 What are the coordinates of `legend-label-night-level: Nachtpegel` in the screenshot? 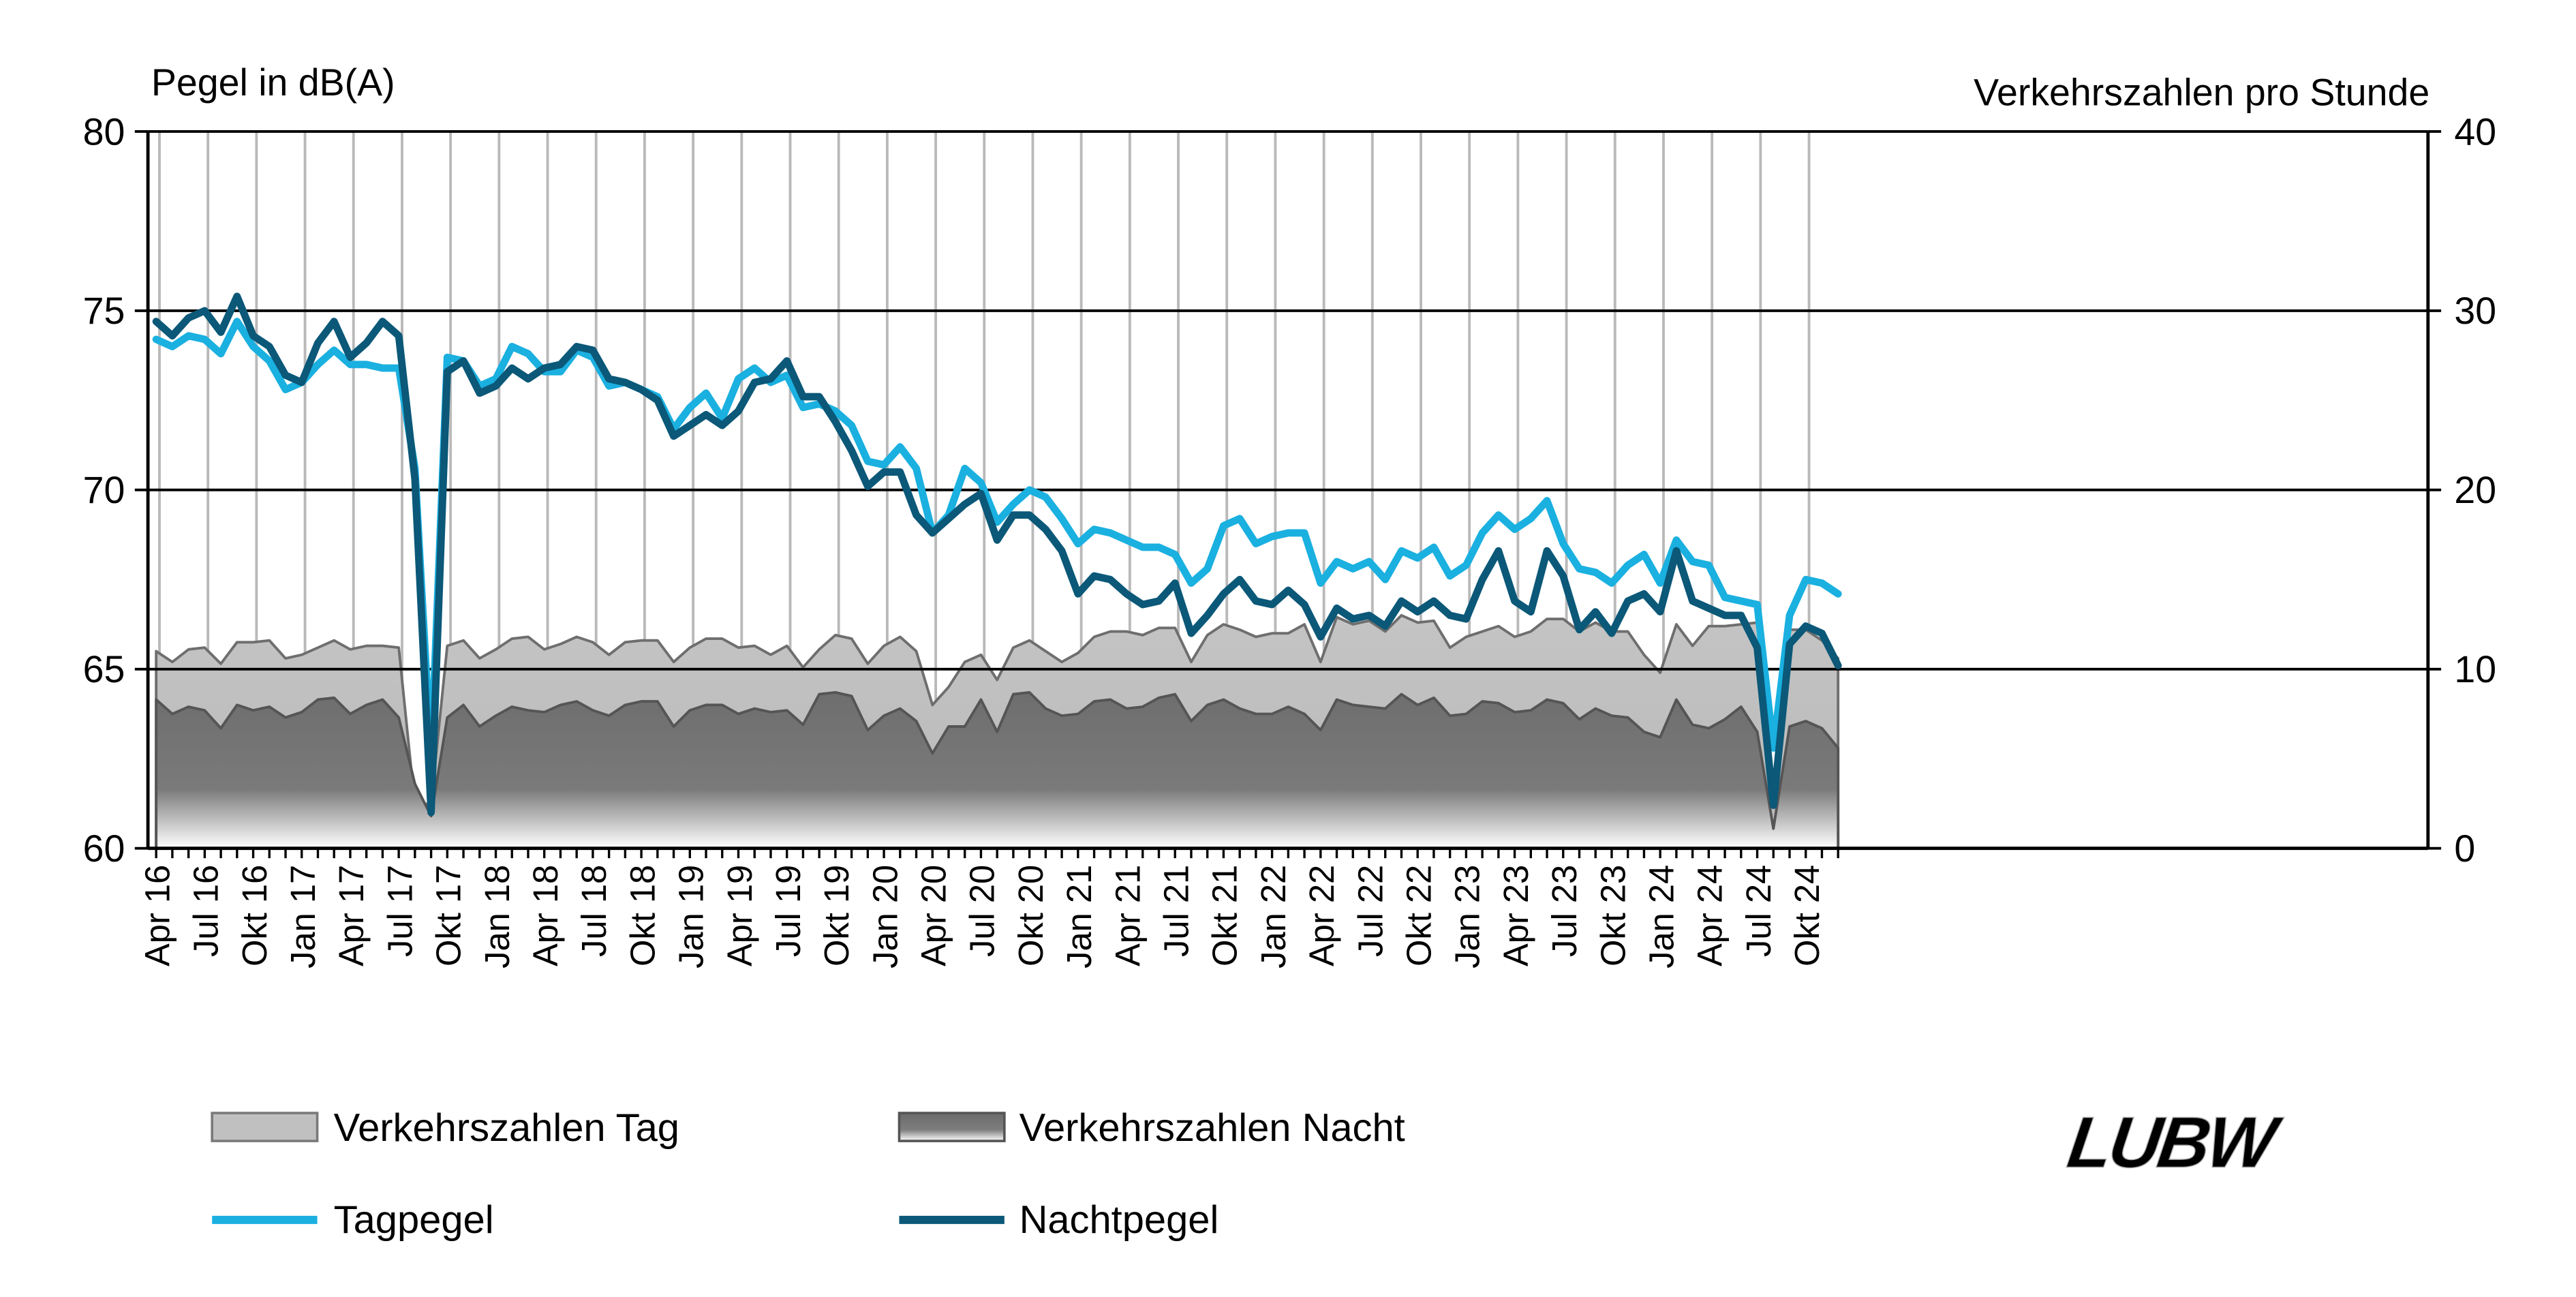 It's located at (1119, 1220).